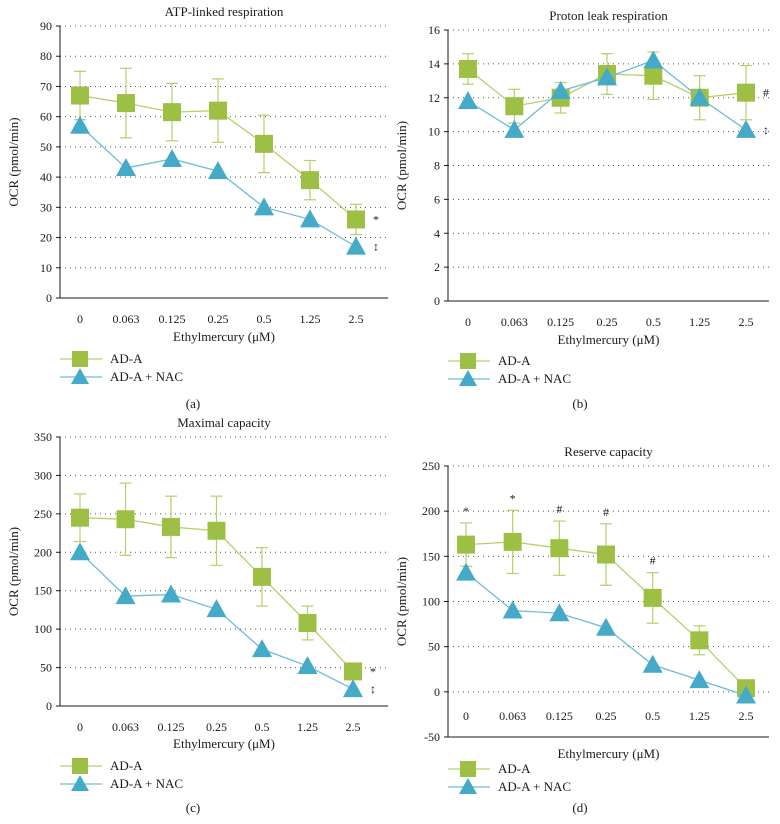 The height and width of the screenshot is (824, 780). Describe the element at coordinates (224, 11) in the screenshot. I see `chart-title: ATP-linked respiration` at that location.